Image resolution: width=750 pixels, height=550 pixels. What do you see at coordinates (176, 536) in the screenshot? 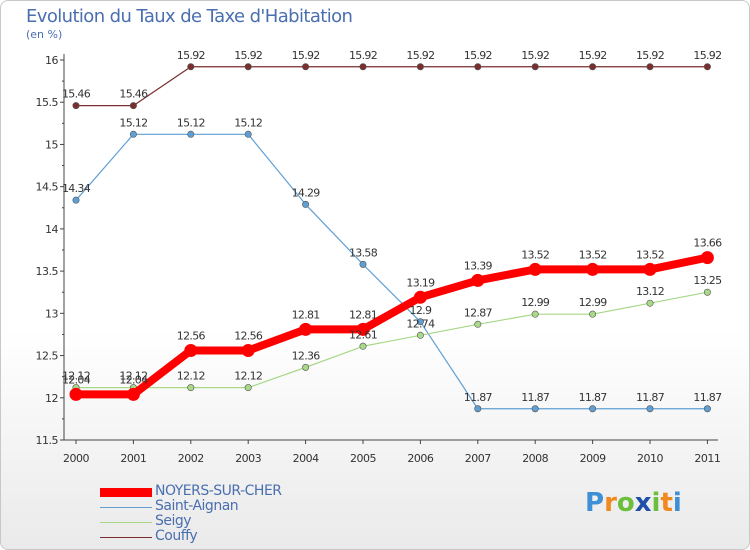
I see `legend-label-couffy: Couffy` at bounding box center [176, 536].